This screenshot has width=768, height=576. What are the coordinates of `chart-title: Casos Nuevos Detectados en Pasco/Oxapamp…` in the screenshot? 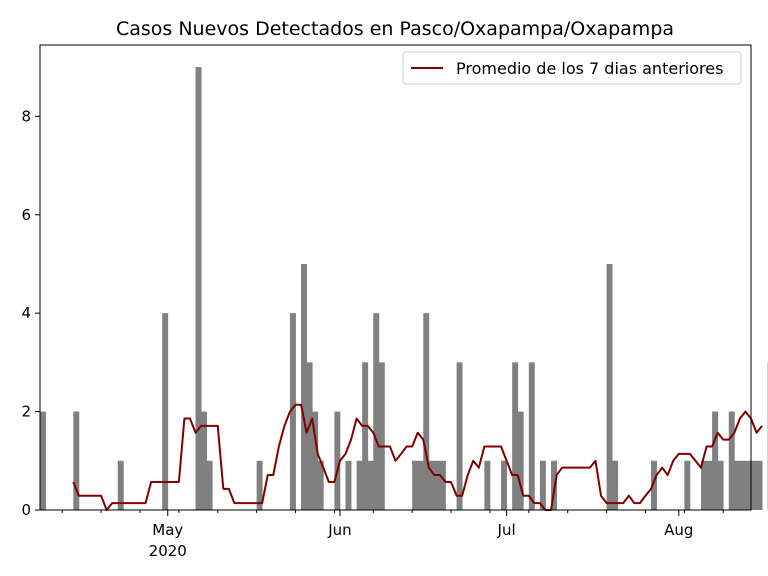 It's located at (395, 29).